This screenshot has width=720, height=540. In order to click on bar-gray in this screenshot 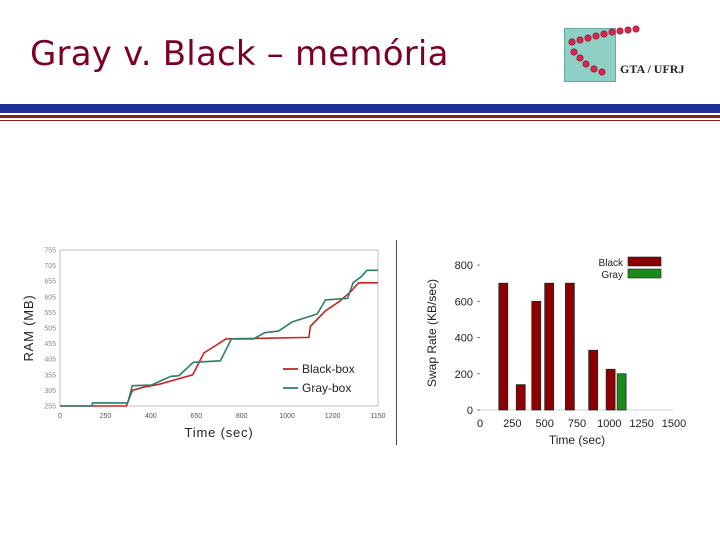, I will do `click(621, 392)`.